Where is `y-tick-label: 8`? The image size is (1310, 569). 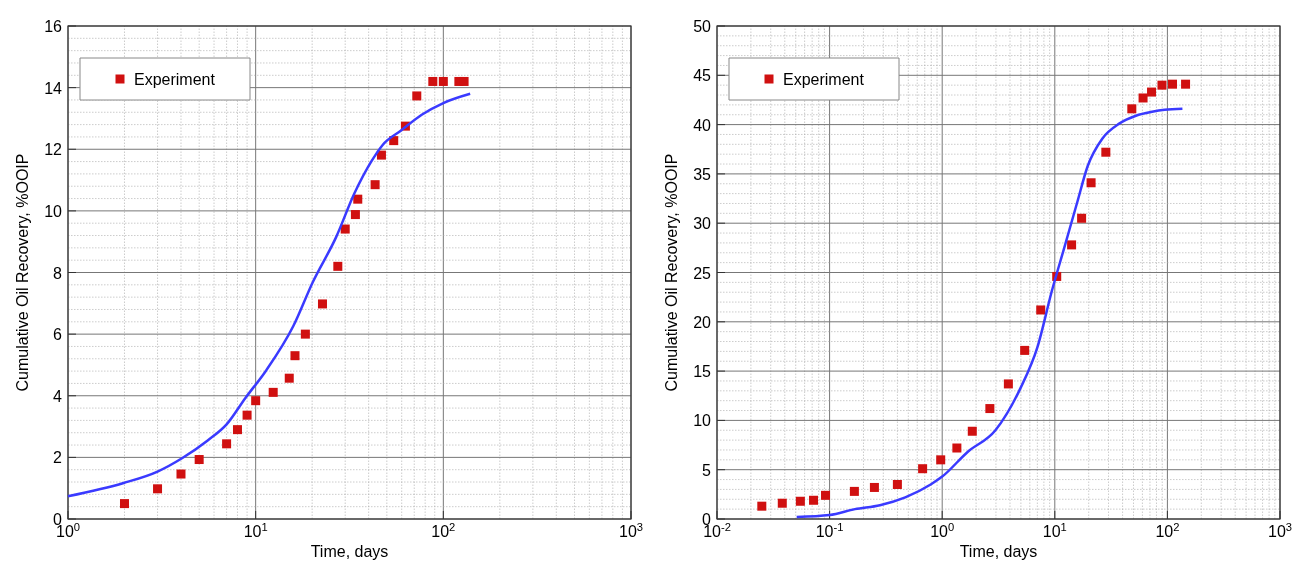 y-tick-label: 8 is located at coordinates (58, 273).